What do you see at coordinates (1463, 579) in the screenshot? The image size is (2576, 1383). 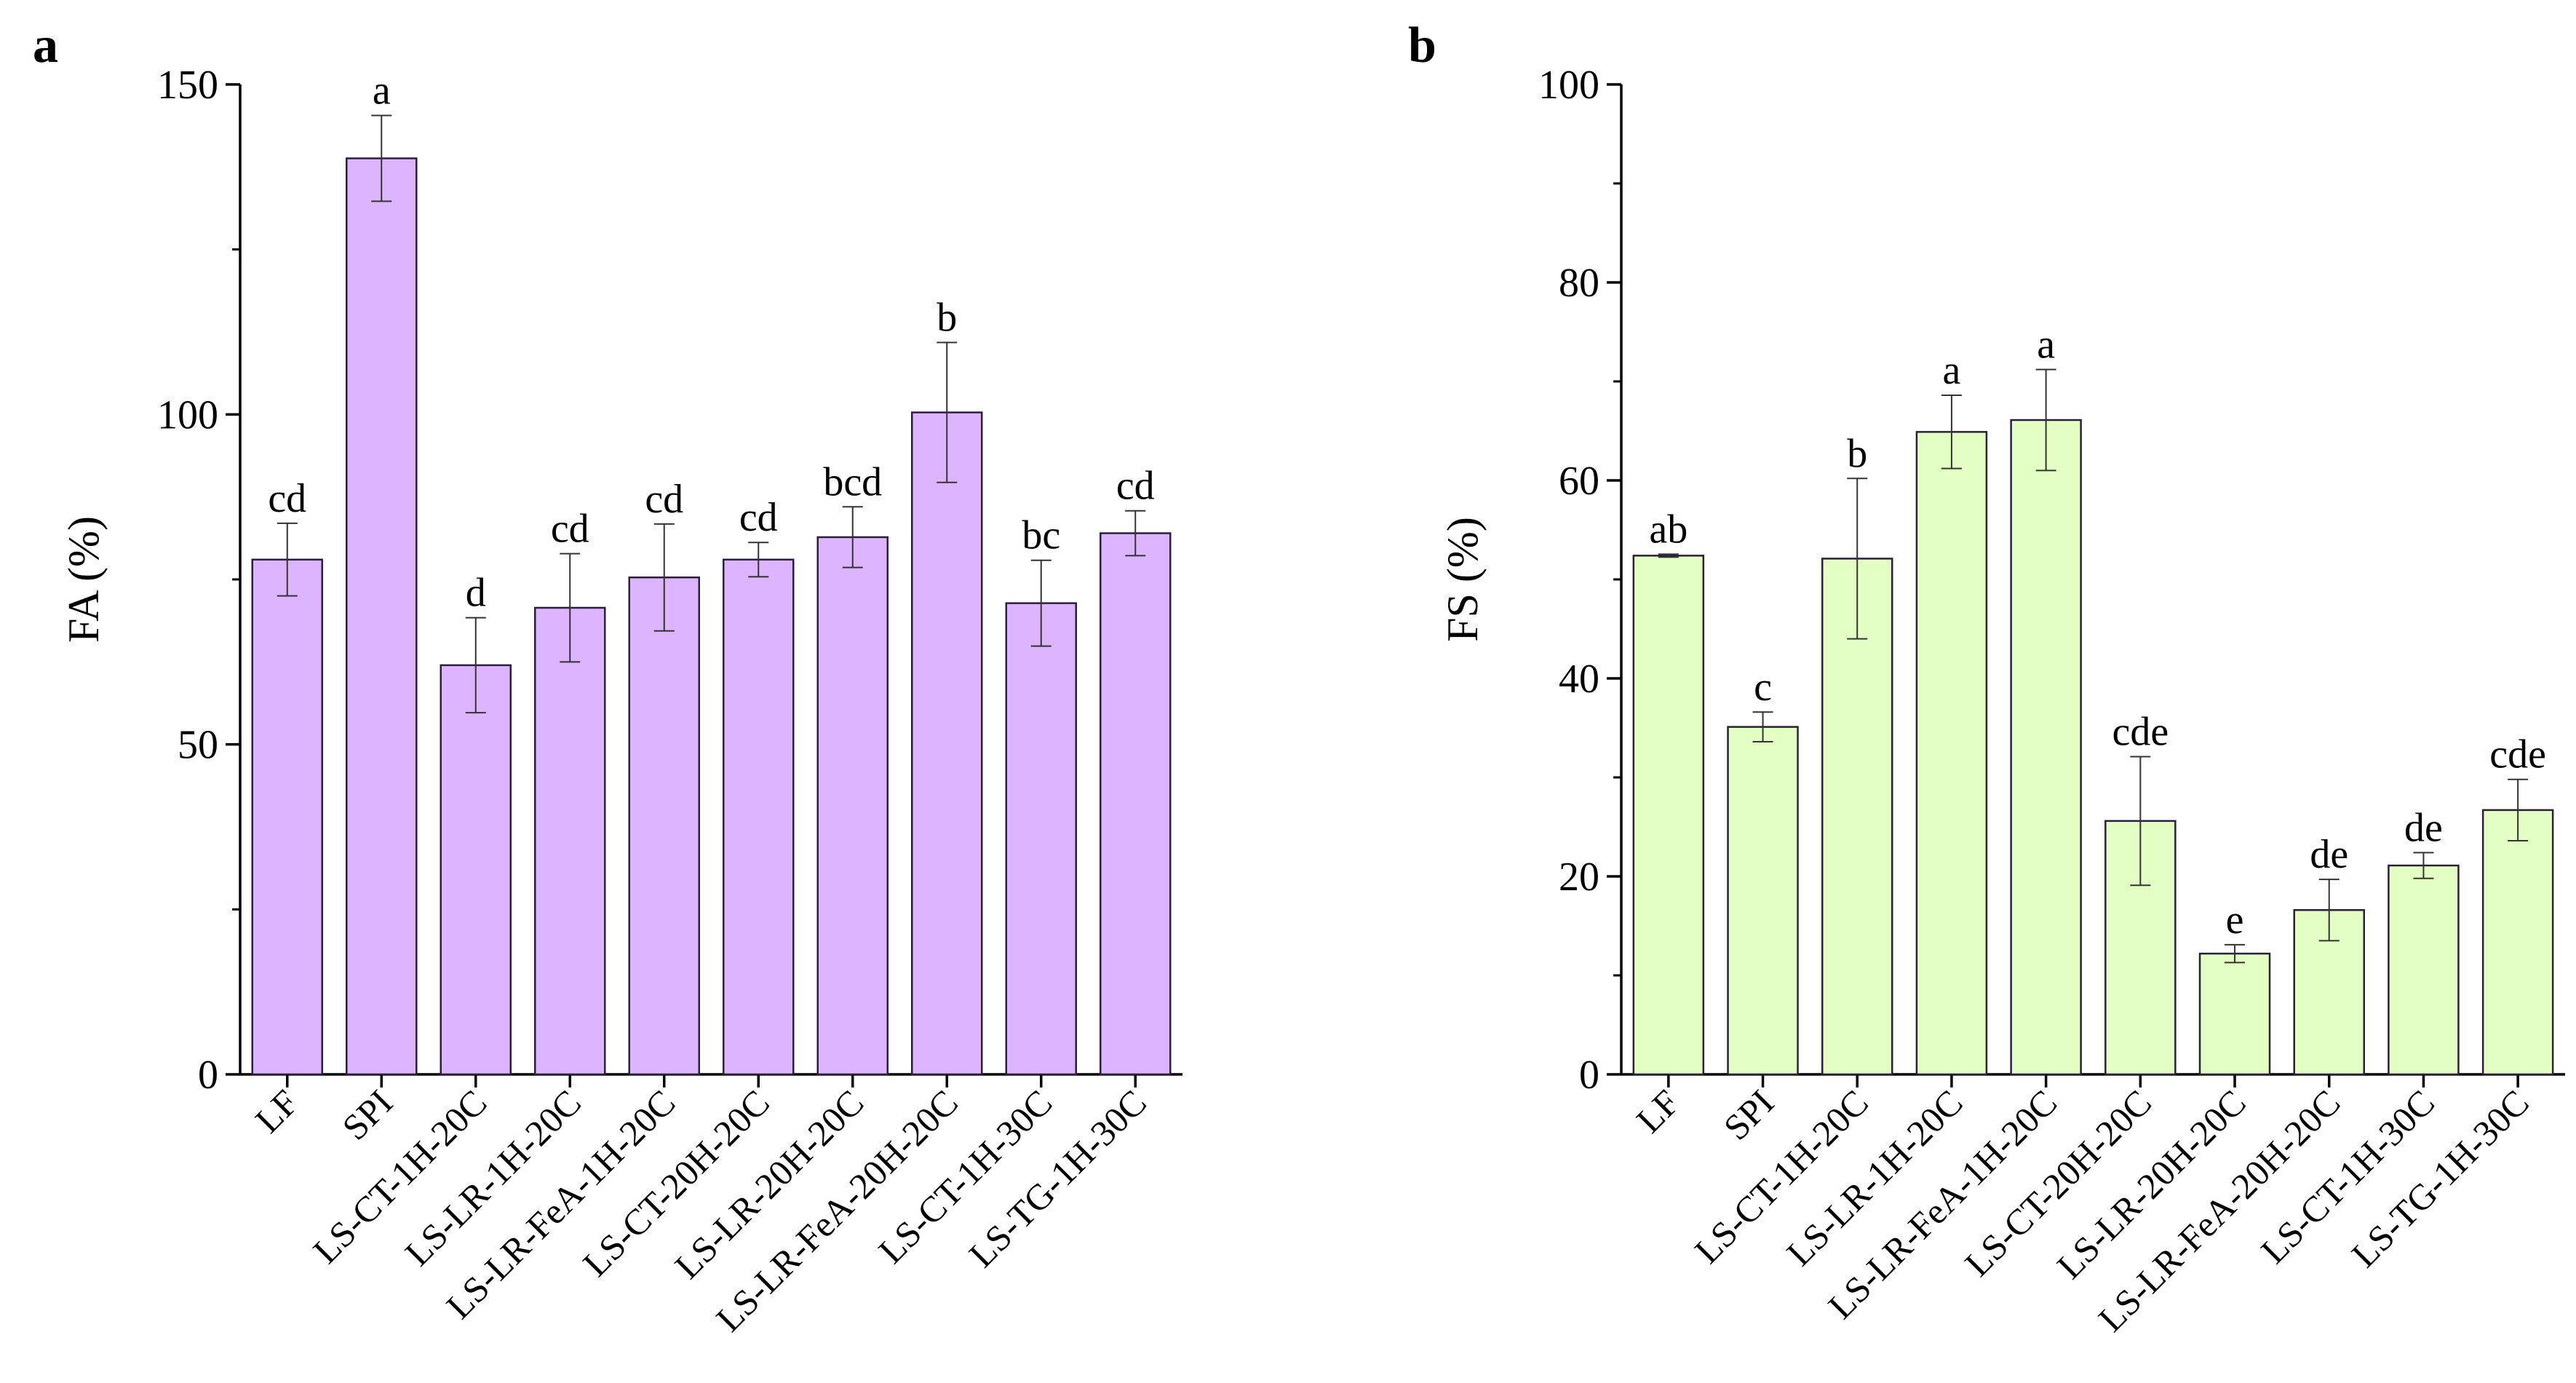 I see `y-axis-title: FS (%)` at bounding box center [1463, 579].